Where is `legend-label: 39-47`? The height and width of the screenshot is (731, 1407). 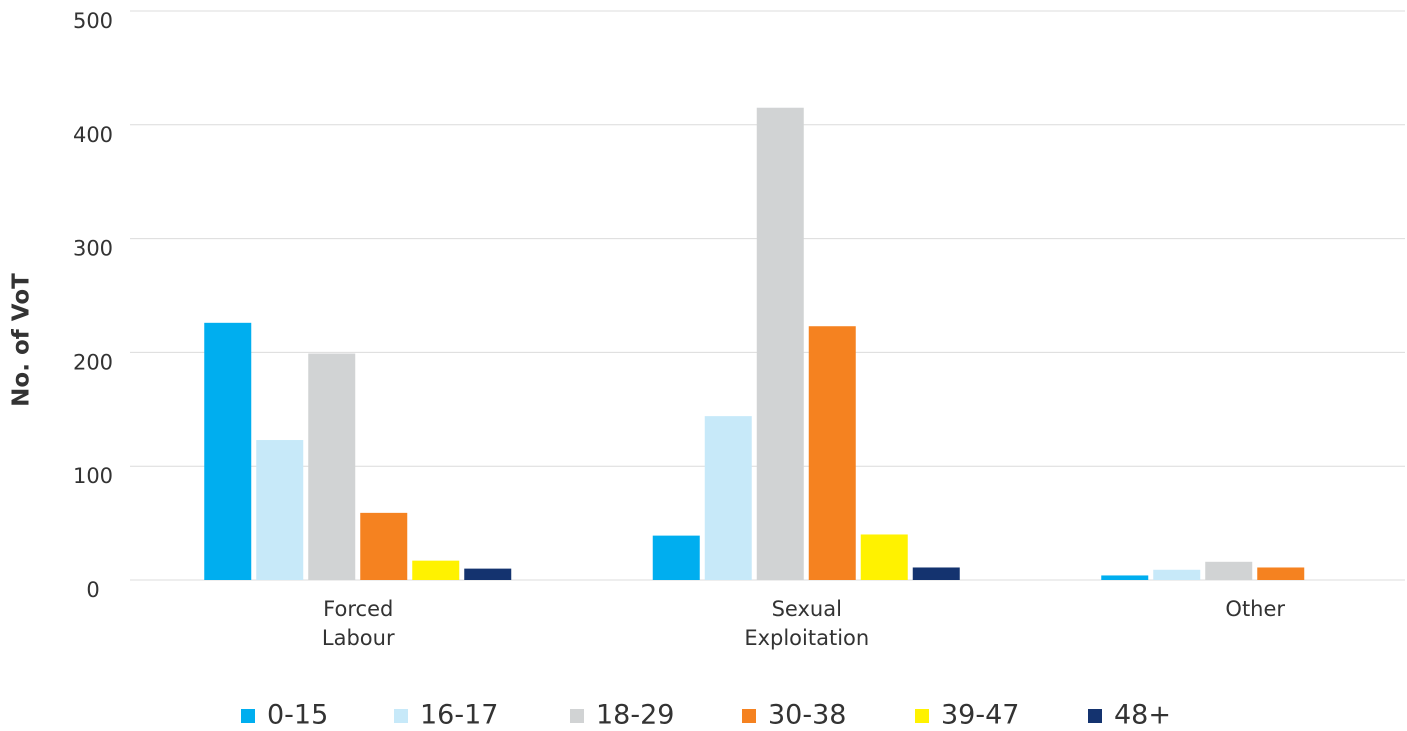 legend-label: 39-47 is located at coordinates (980, 715).